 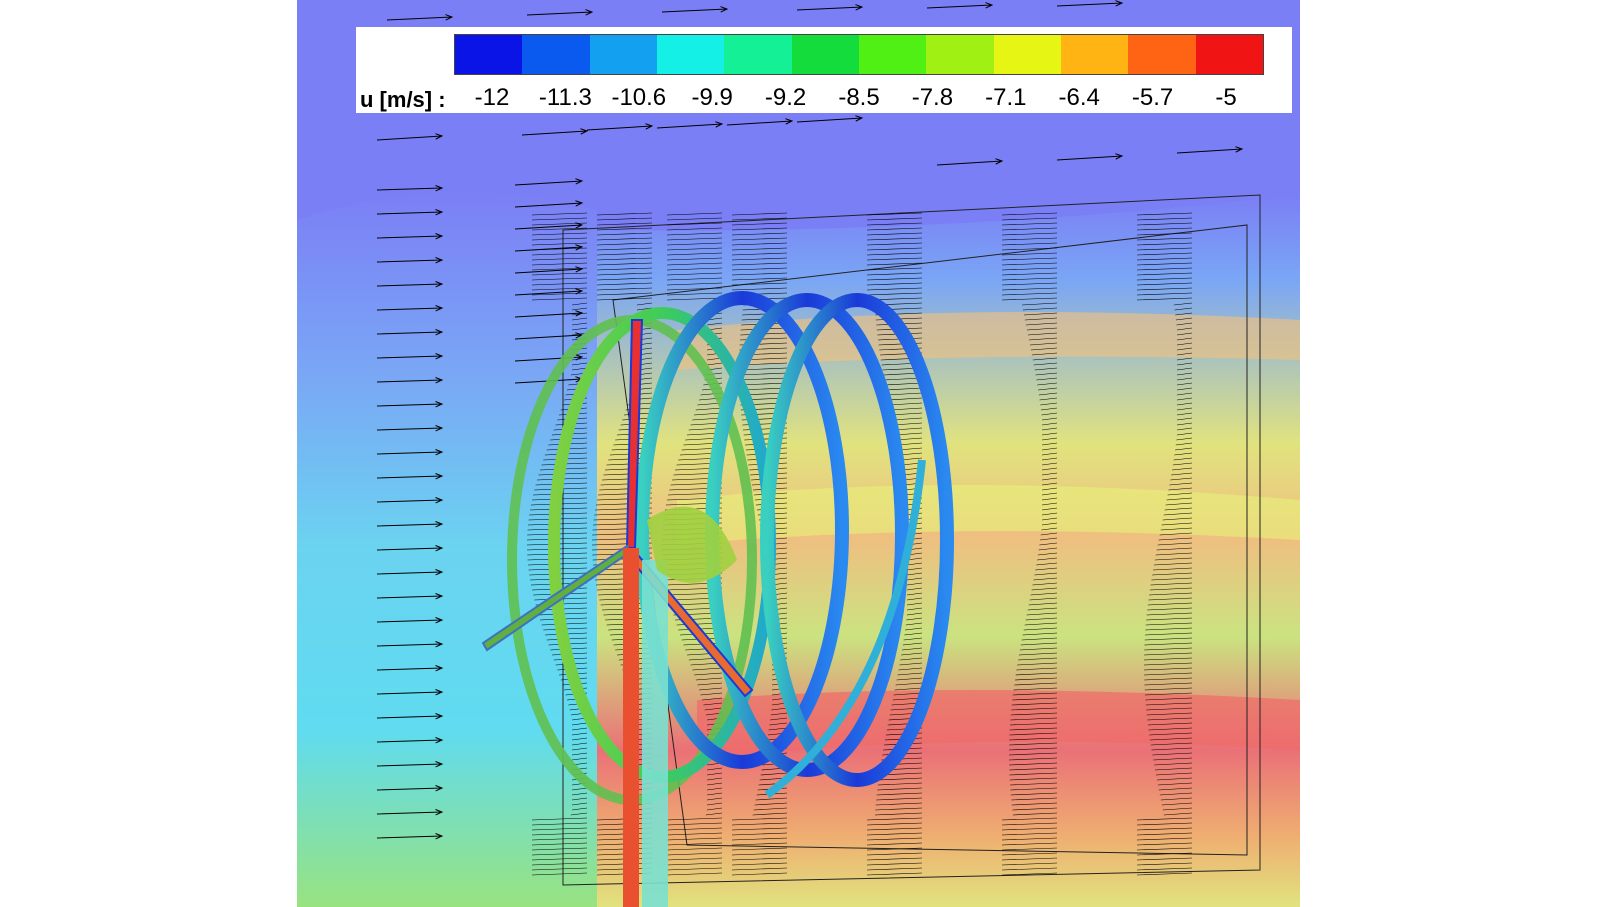 I want to click on colorbar-tick-label: -11.3, so click(x=565, y=97).